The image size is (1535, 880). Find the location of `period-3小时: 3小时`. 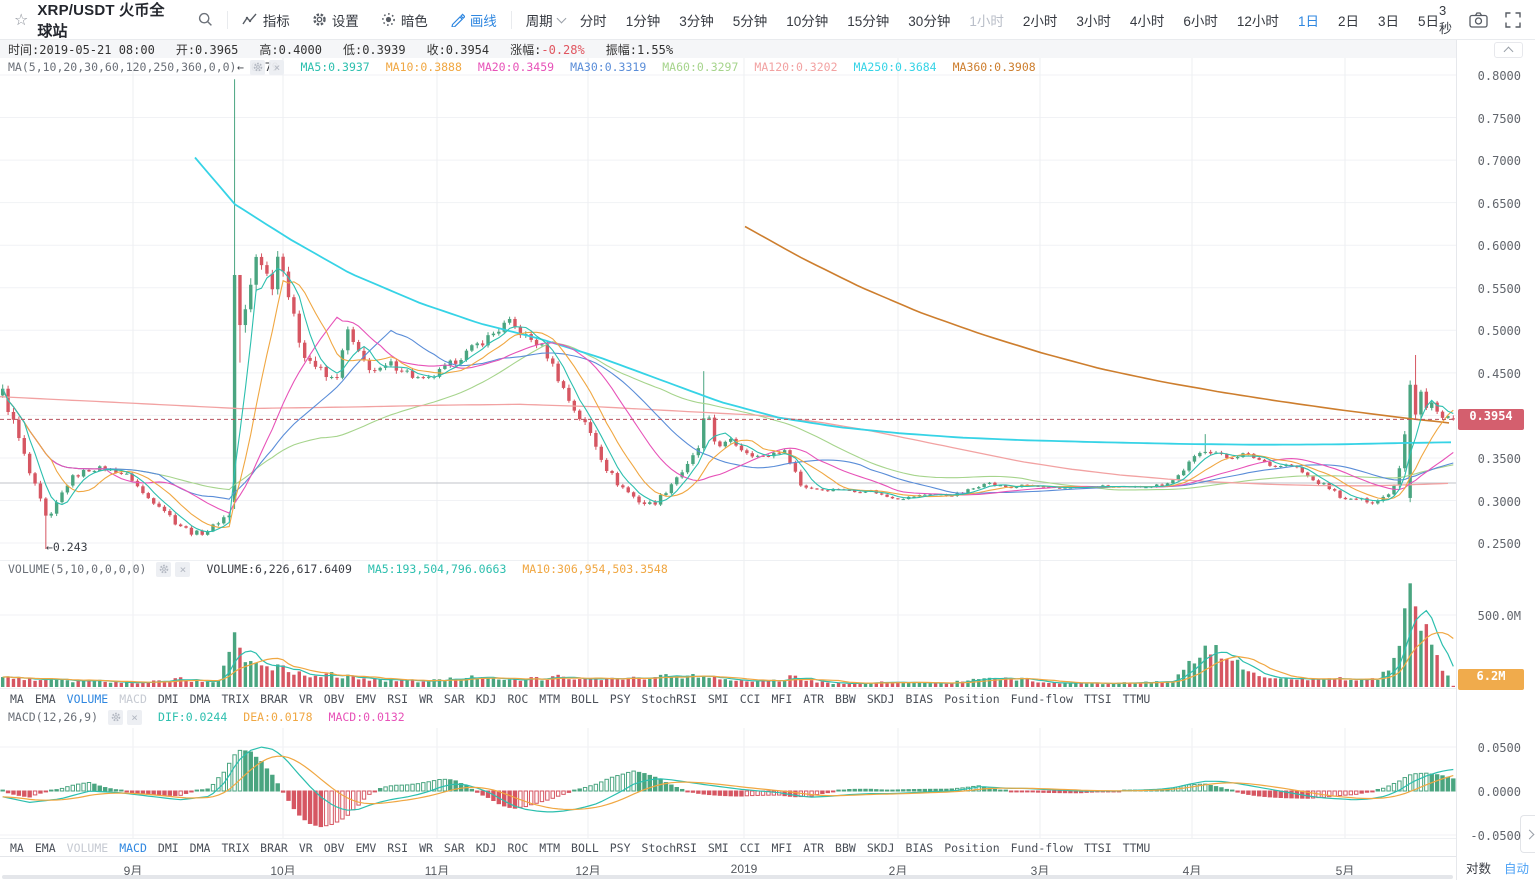

period-3小时: 3小时 is located at coordinates (1093, 21).